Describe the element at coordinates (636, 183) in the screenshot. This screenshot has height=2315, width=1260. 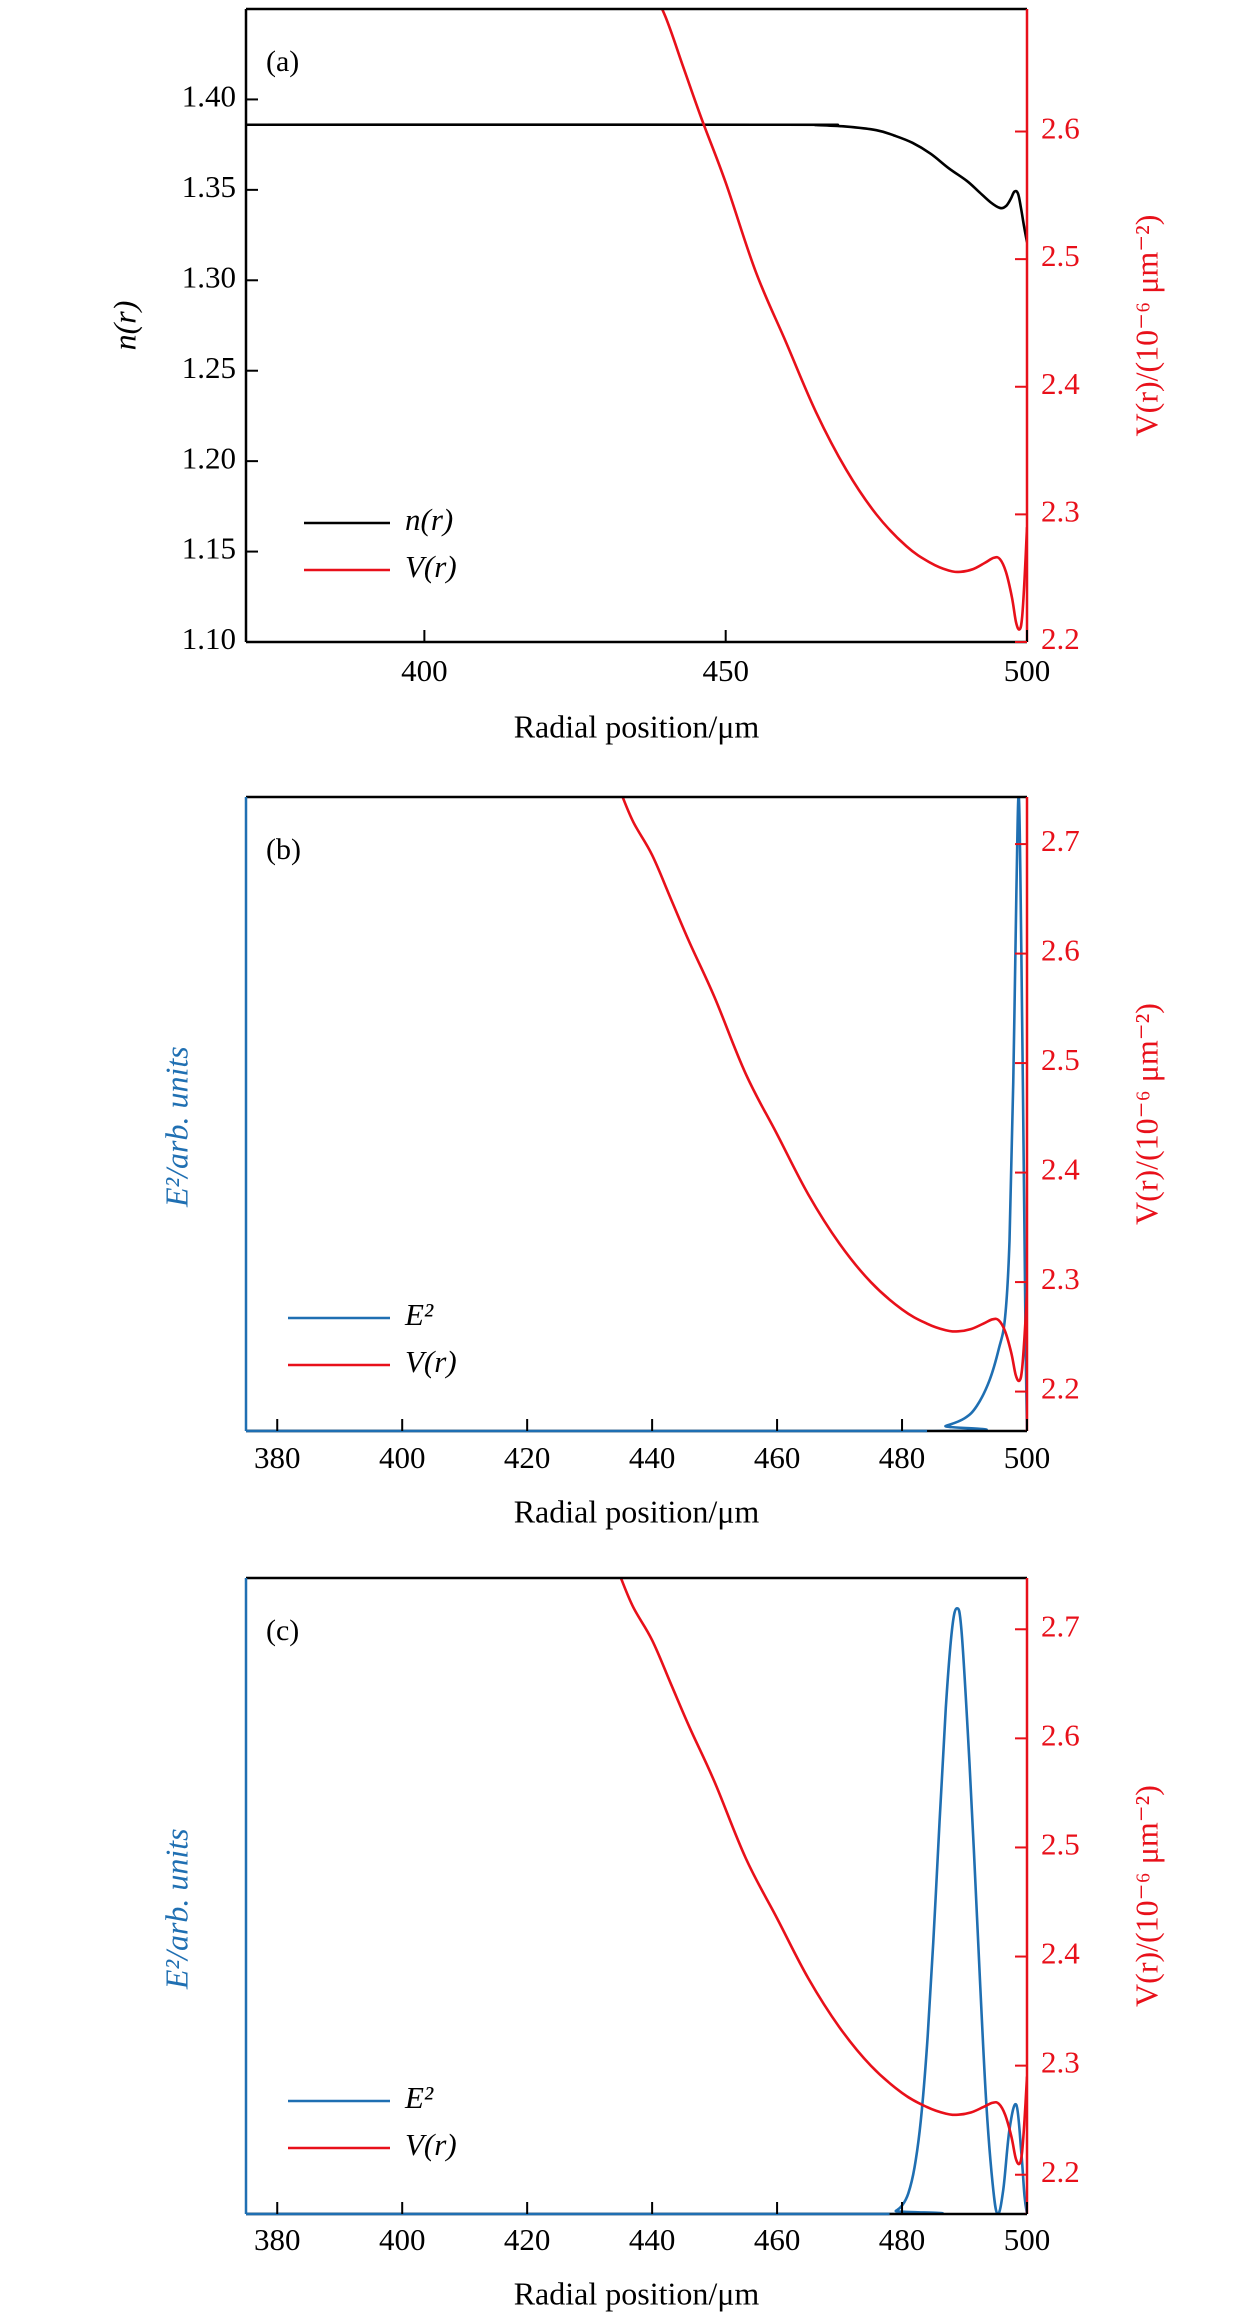
I see `series-line-n` at that location.